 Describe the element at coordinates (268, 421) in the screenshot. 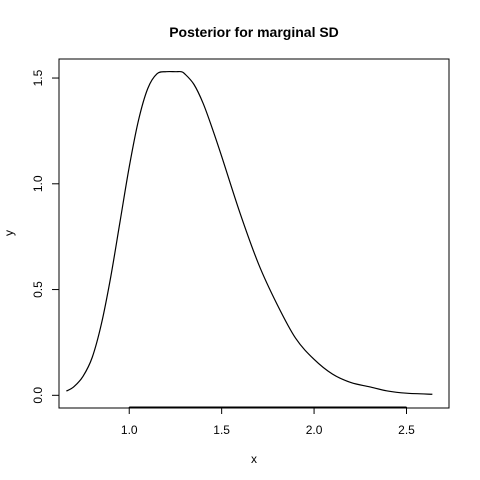

I see `x-axis: 1.0 1.5 2.0 2.5` at that location.